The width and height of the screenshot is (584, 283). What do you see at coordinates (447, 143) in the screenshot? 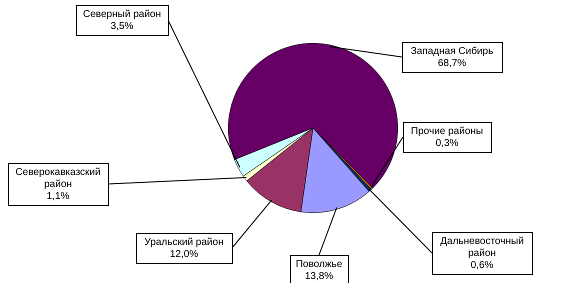
I see `data-label: 0,3%` at bounding box center [447, 143].